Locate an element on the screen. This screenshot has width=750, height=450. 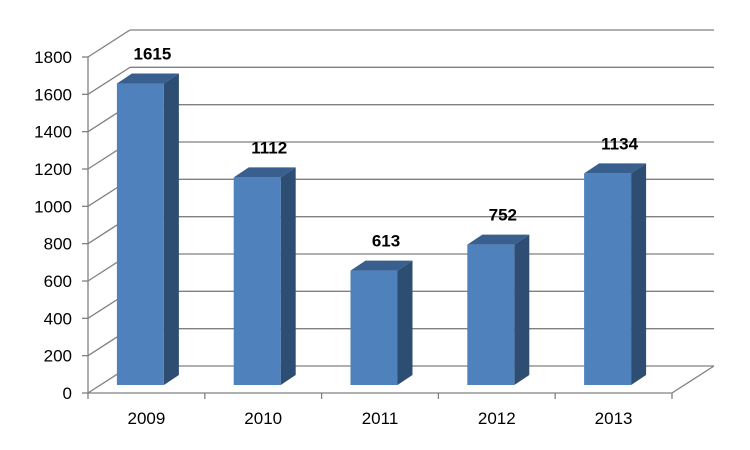
data-label: 1615 is located at coordinates (152, 54).